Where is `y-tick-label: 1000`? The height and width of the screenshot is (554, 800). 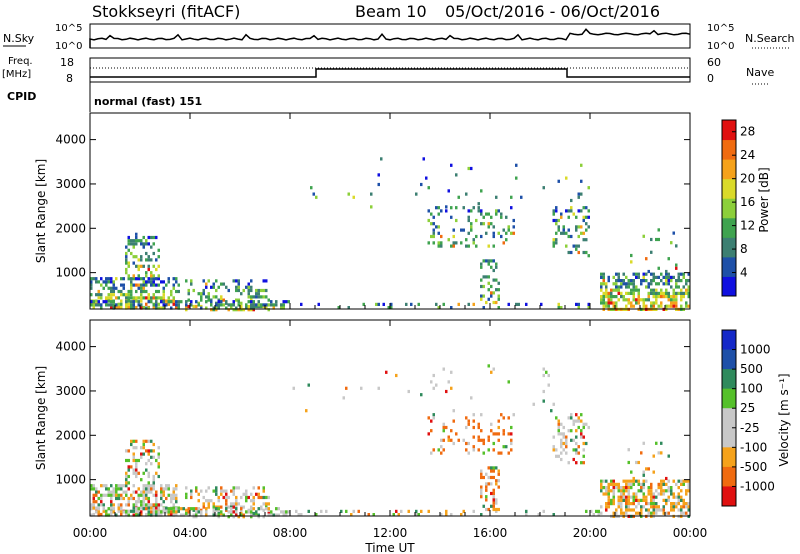 y-tick-label: 1000 is located at coordinates (70, 273).